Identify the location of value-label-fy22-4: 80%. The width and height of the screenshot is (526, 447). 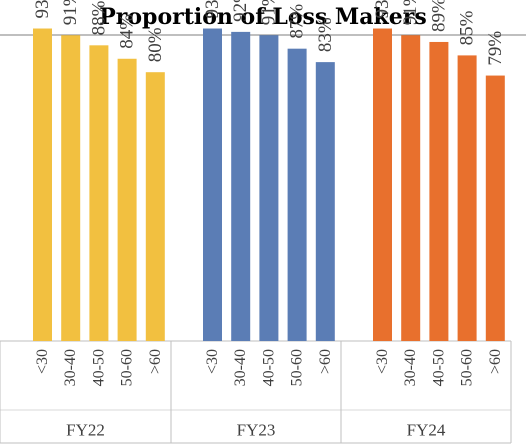
(155, 44).